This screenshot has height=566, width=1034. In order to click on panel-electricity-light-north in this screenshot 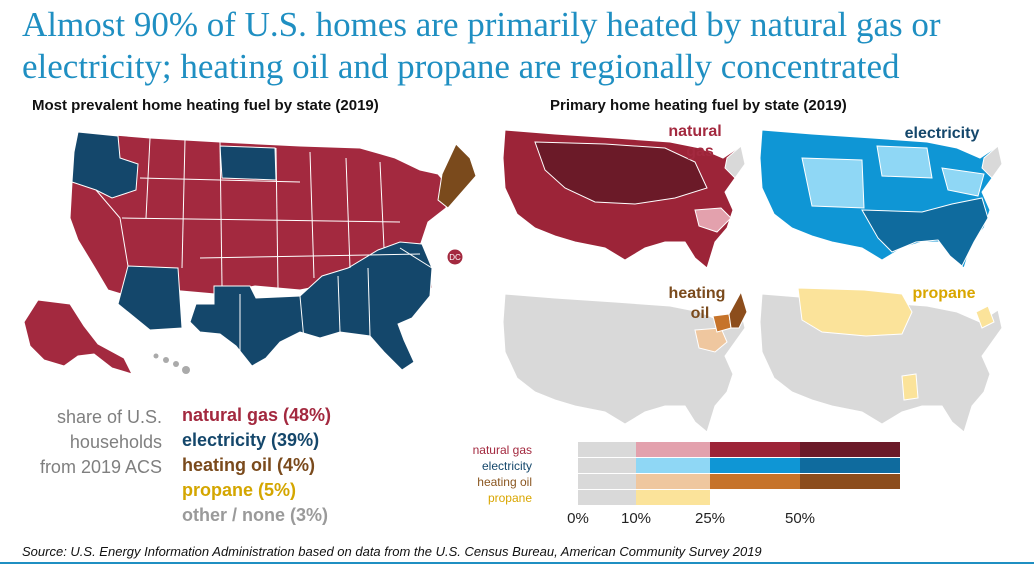, I will do `click(893, 177)`.